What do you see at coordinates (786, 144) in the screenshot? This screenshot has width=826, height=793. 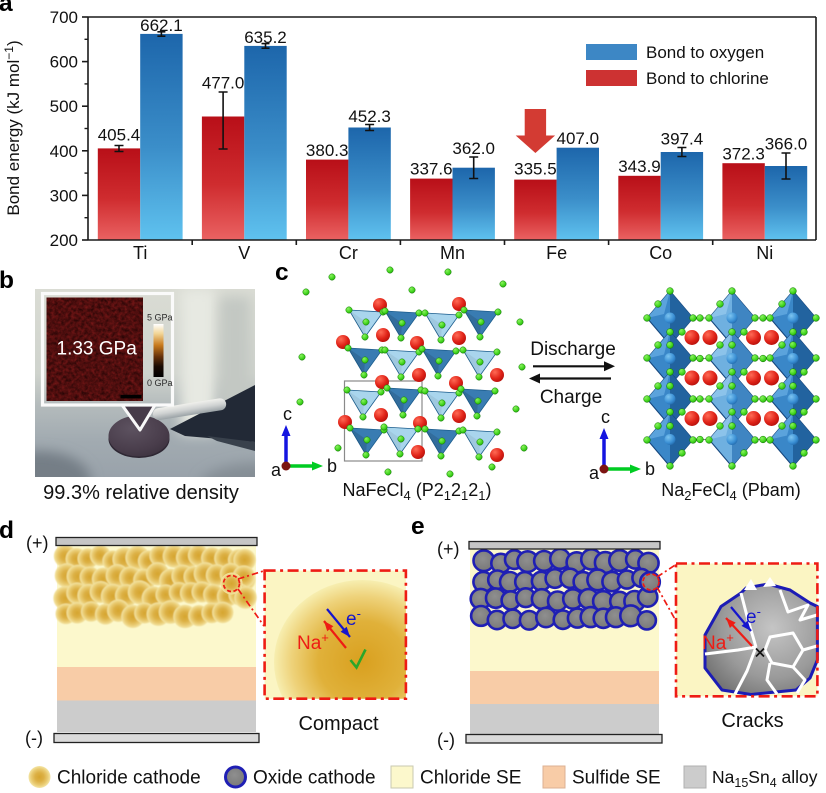 I see `svg-text: 366.0` at bounding box center [786, 144].